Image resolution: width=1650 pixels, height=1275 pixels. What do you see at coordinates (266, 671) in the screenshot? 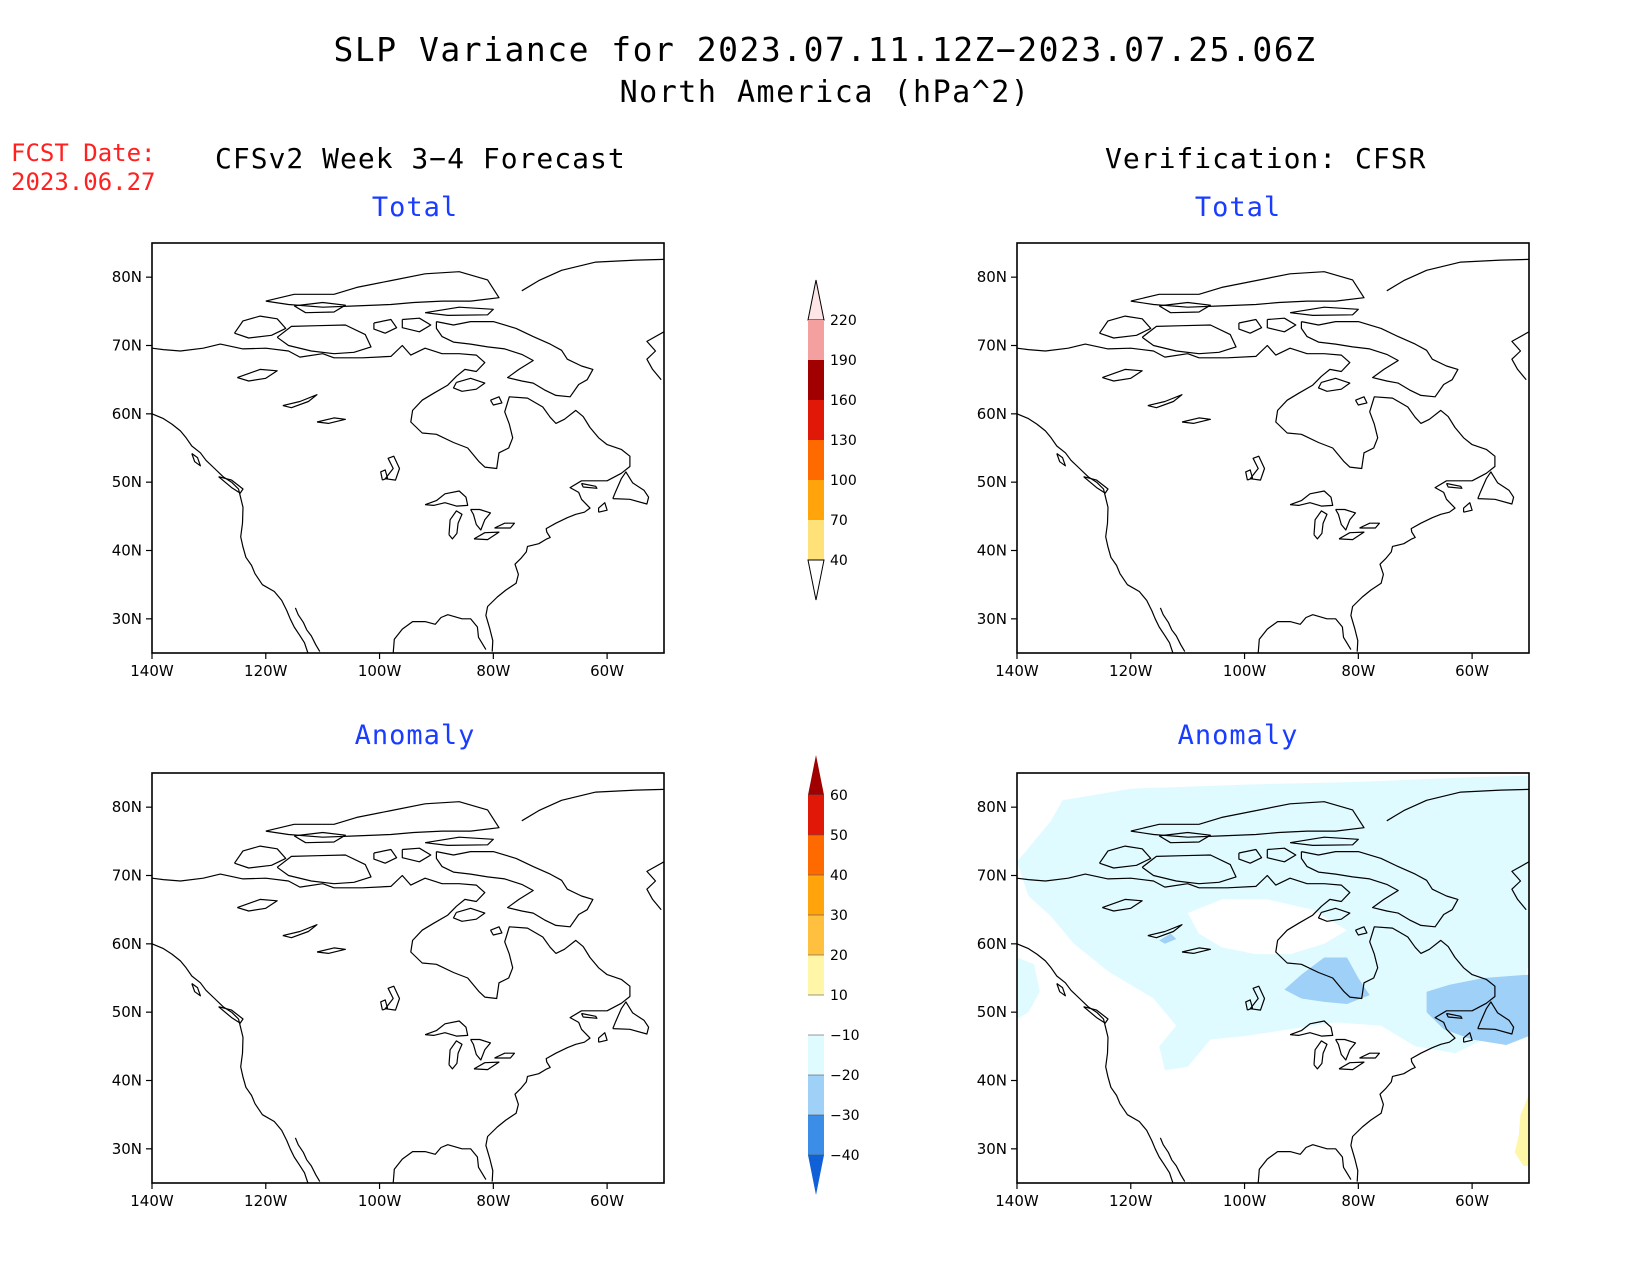
I see `lon-tick-label: 120W` at bounding box center [266, 671].